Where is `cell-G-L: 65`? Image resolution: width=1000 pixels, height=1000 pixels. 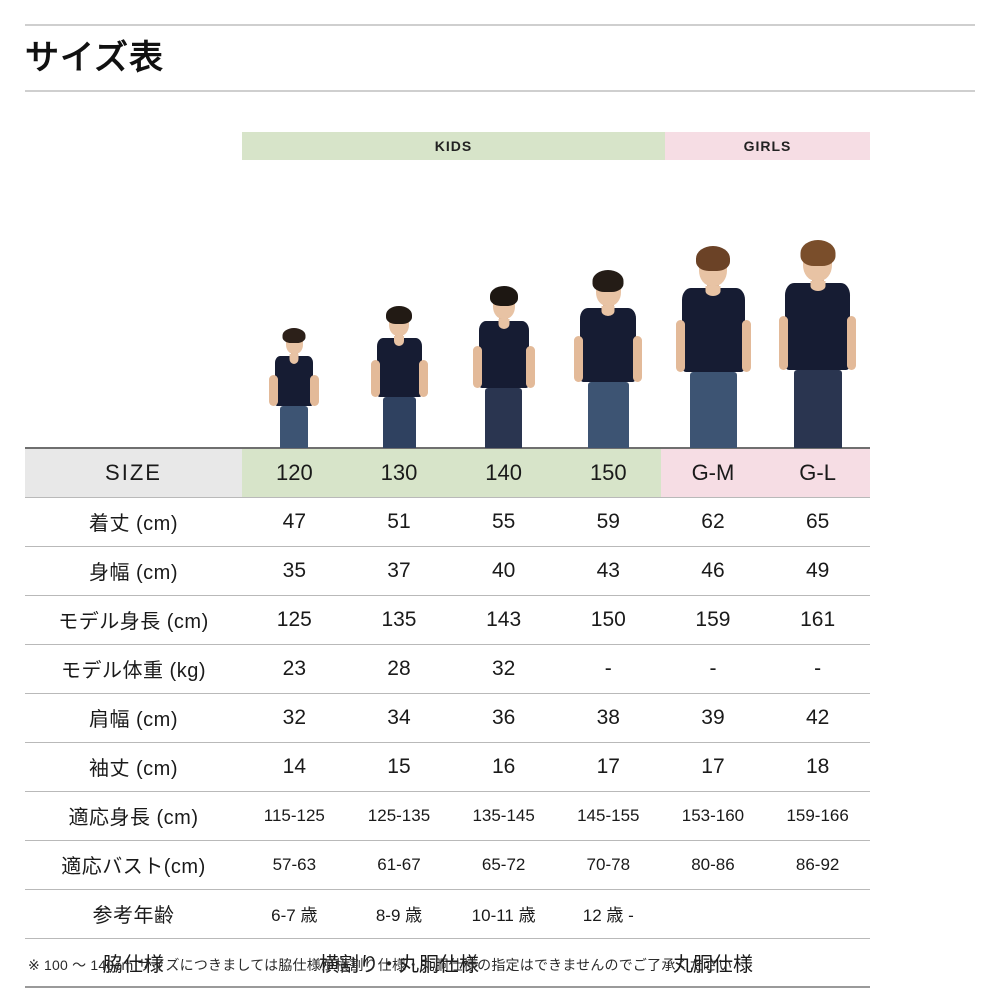 cell-G-L: 65 is located at coordinates (817, 522).